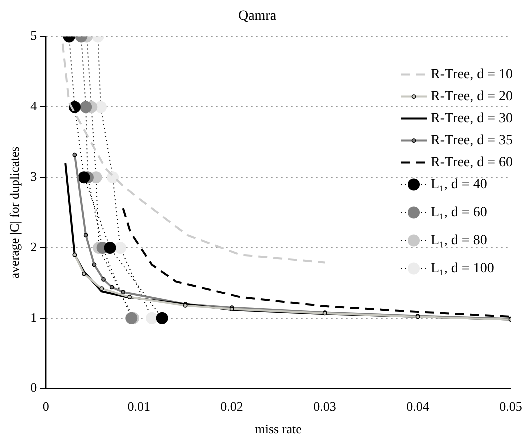 Image resolution: width=529 pixels, height=446 pixels. I want to click on legend-label: R-Tree, d = 60, so click(472, 162).